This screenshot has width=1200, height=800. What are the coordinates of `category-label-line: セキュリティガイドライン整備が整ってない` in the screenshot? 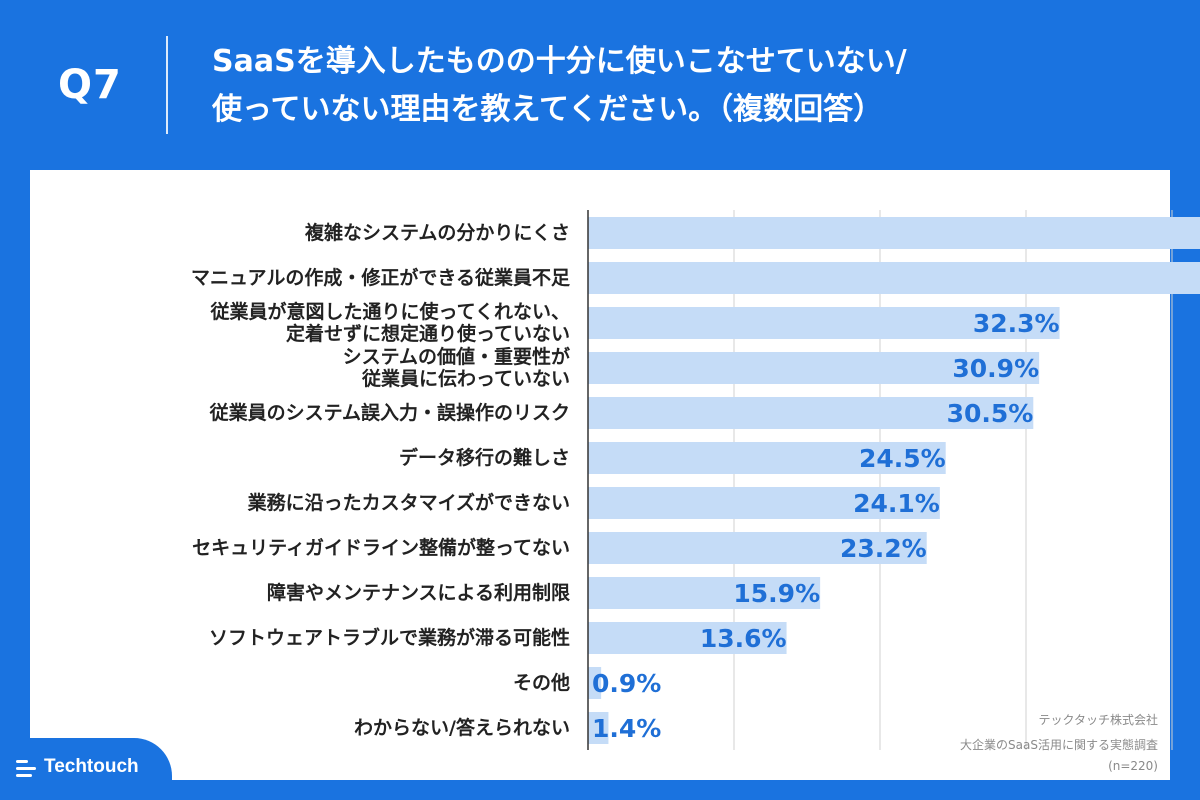 It's located at (381, 548).